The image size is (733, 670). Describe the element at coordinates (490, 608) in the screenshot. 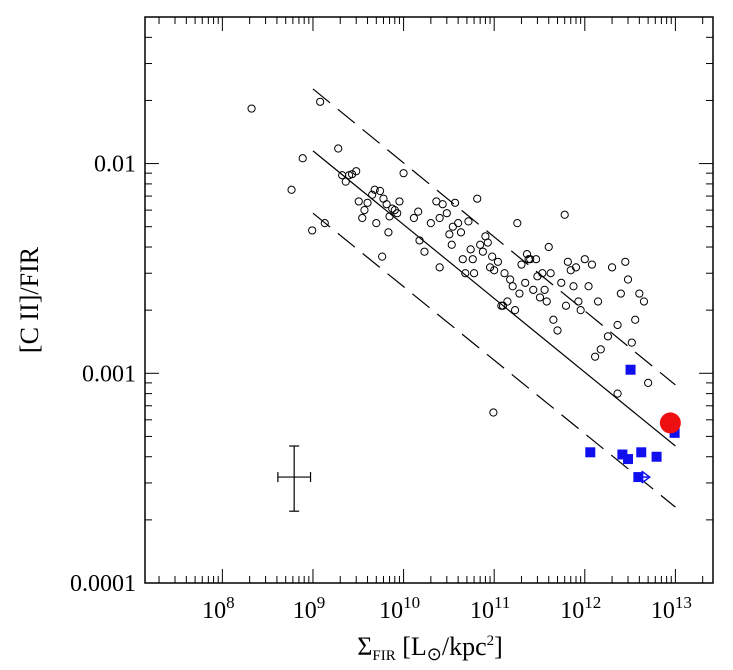

I see `x-tick-label: 1011` at that location.